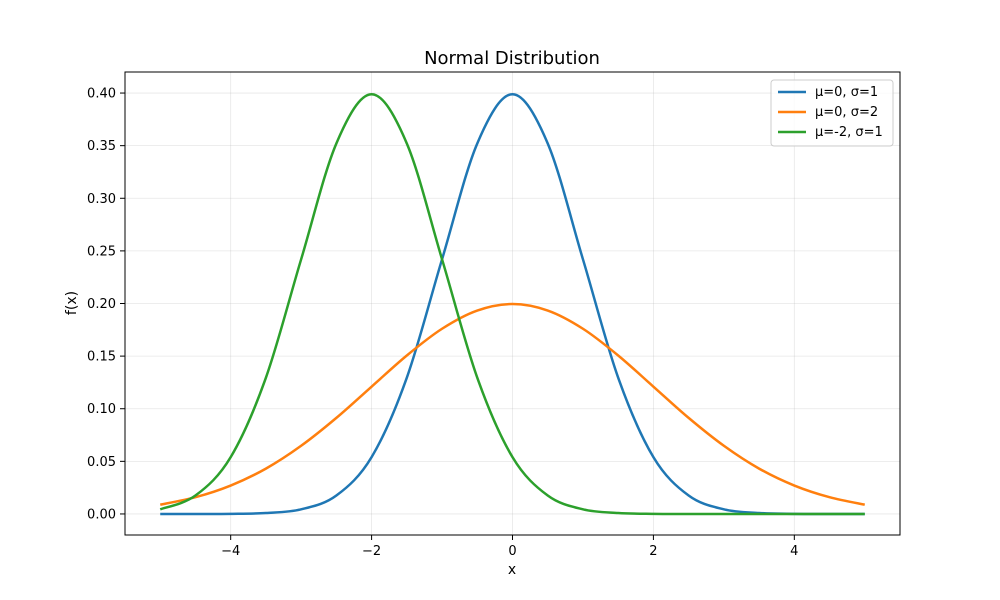 This screenshot has height=600, width=1000. I want to click on y-tick-label-4: 0.15, so click(101, 357).